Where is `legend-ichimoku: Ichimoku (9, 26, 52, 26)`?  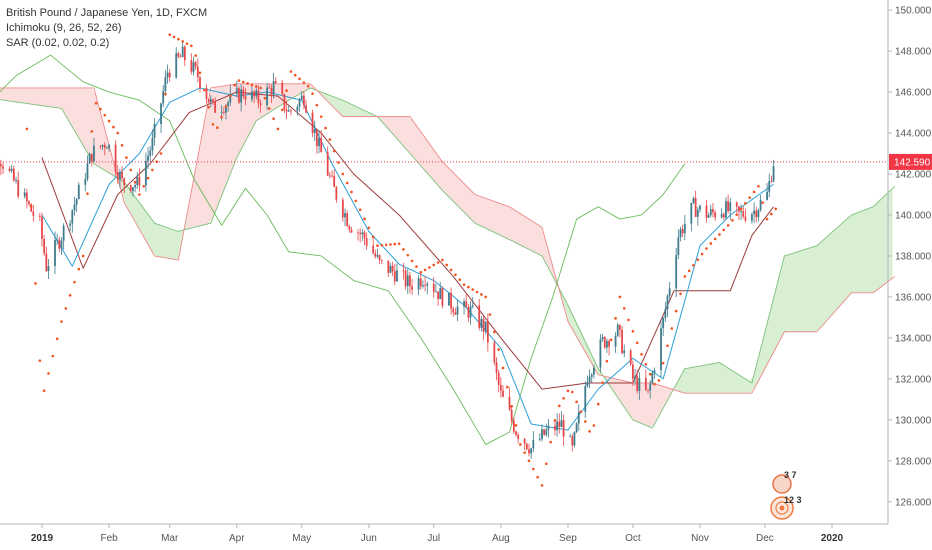
legend-ichimoku: Ichimoku (9, 26, 52, 26) is located at coordinates (64, 28).